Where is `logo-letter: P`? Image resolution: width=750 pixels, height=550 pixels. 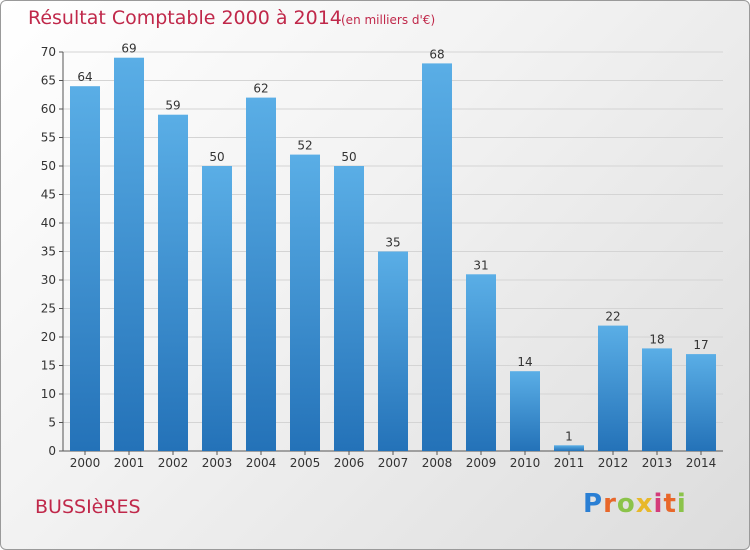
logo-letter: P is located at coordinates (593, 504).